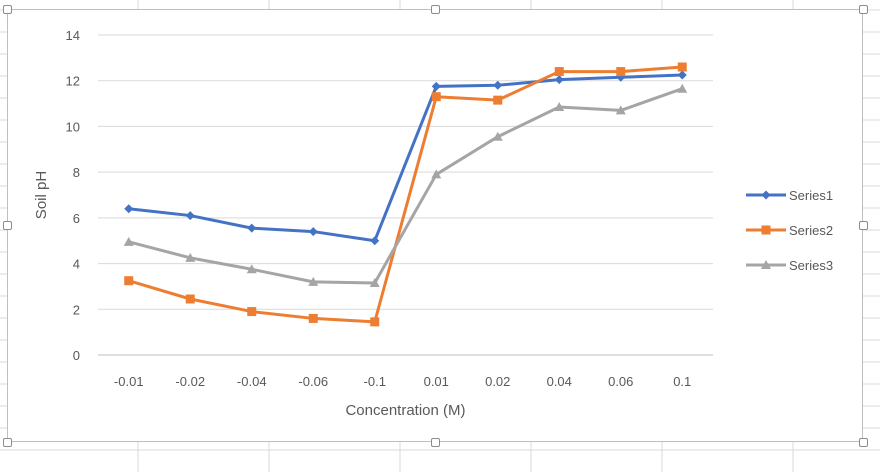 This screenshot has width=880, height=472. Describe the element at coordinates (73, 126) in the screenshot. I see `y-tick-label: 10` at that location.